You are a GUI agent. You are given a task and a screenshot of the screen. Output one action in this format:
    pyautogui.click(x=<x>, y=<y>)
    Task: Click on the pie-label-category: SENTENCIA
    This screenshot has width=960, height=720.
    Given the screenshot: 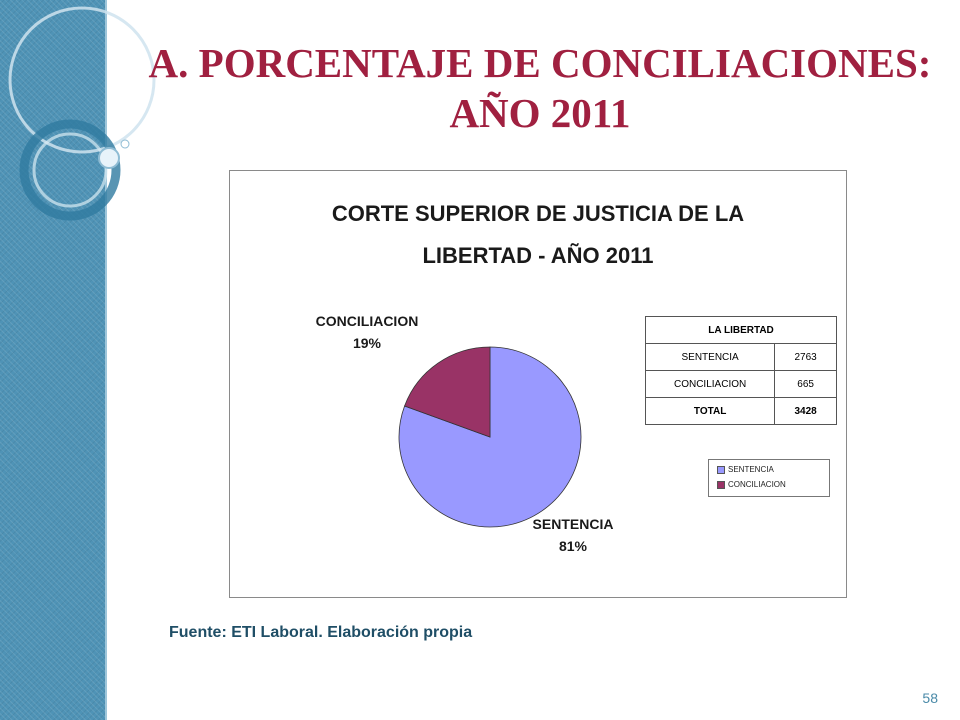 What is the action you would take?
    pyautogui.click(x=573, y=524)
    